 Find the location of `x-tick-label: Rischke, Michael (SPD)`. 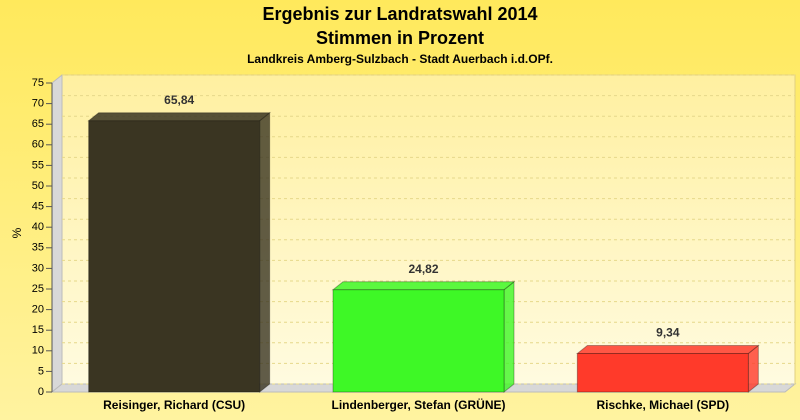

x-tick-label: Rischke, Michael (SPD) is located at coordinates (662, 405).